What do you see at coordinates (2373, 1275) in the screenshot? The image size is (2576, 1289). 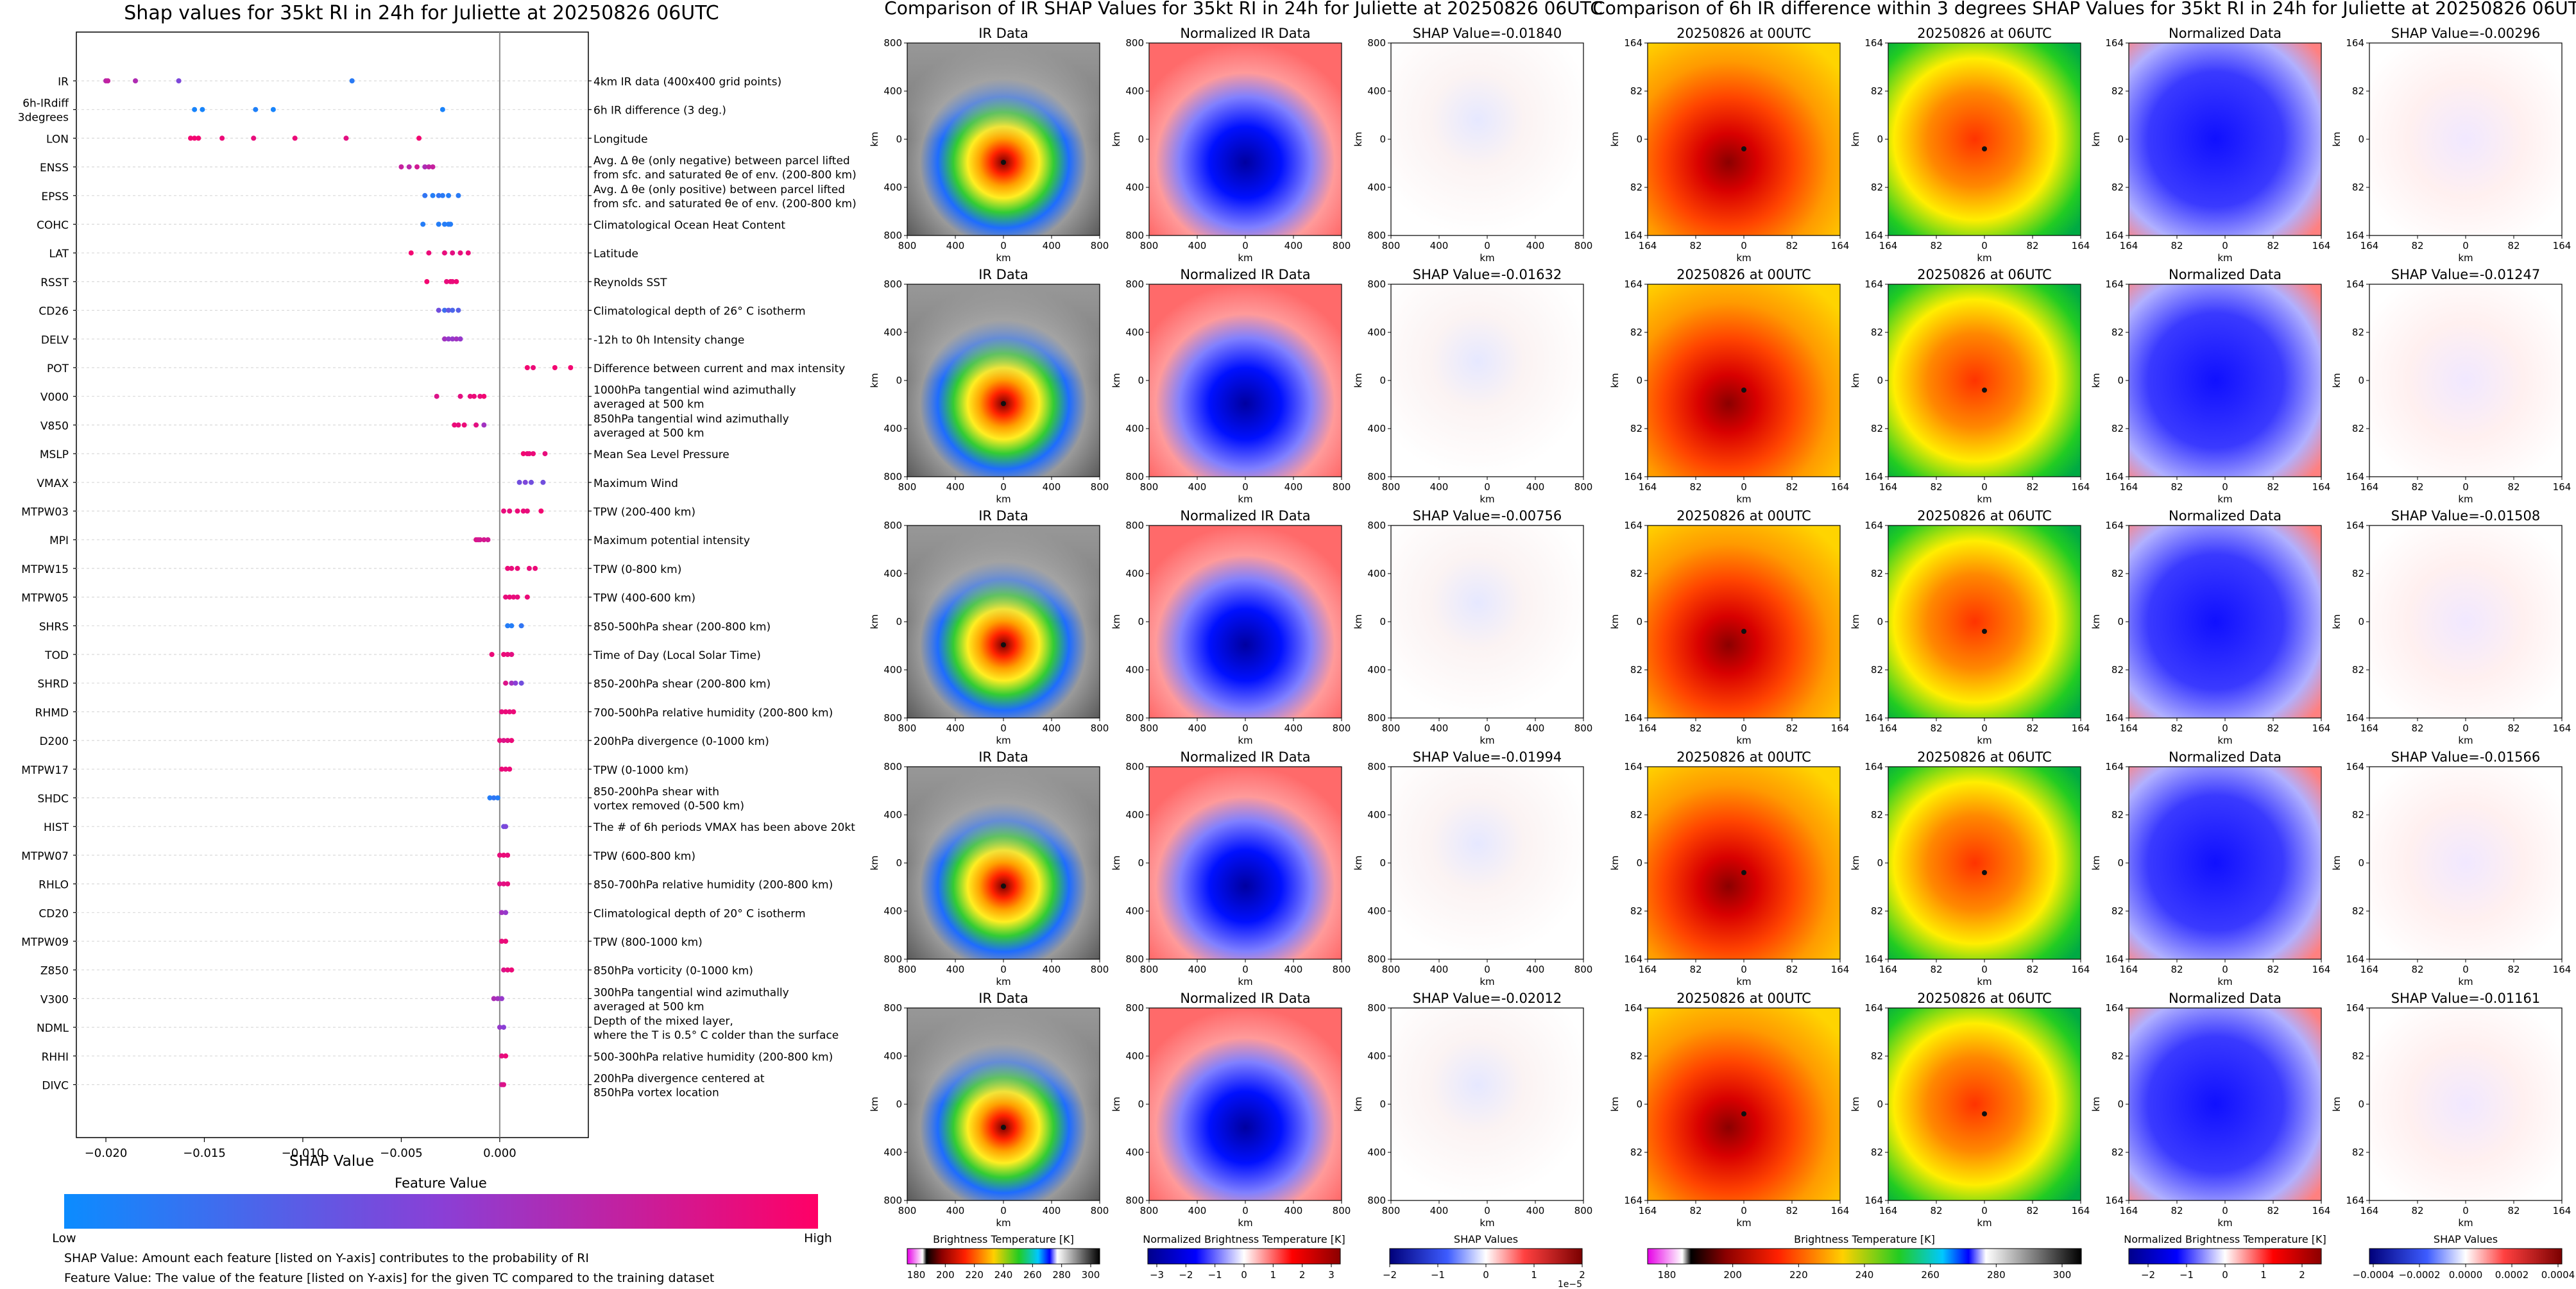 I see `colorbar-tick-label: −0.0004` at bounding box center [2373, 1275].